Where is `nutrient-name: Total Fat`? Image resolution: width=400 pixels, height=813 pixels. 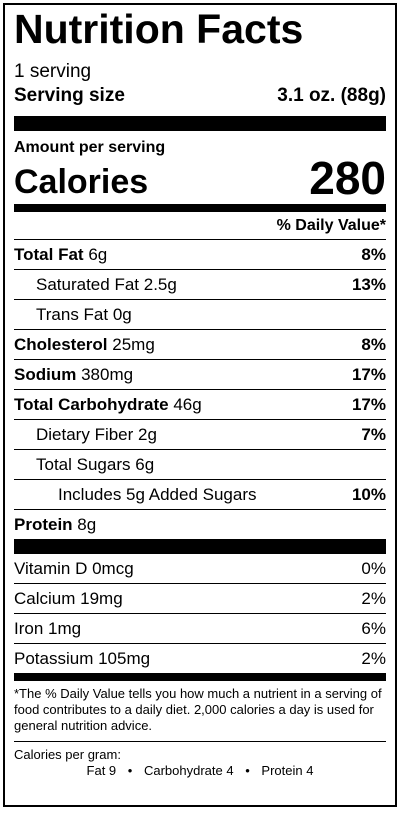 nutrient-name: Total Fat is located at coordinates (49, 254).